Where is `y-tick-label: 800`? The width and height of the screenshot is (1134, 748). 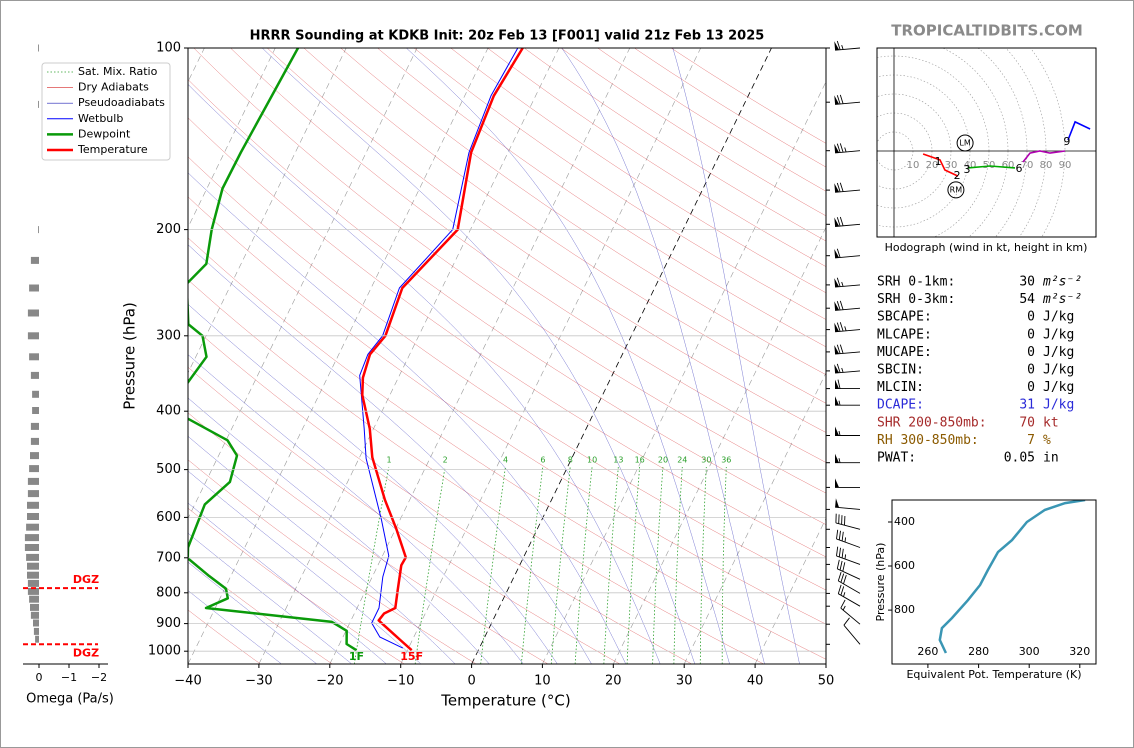
y-tick-label: 800 is located at coordinates (904, 609).